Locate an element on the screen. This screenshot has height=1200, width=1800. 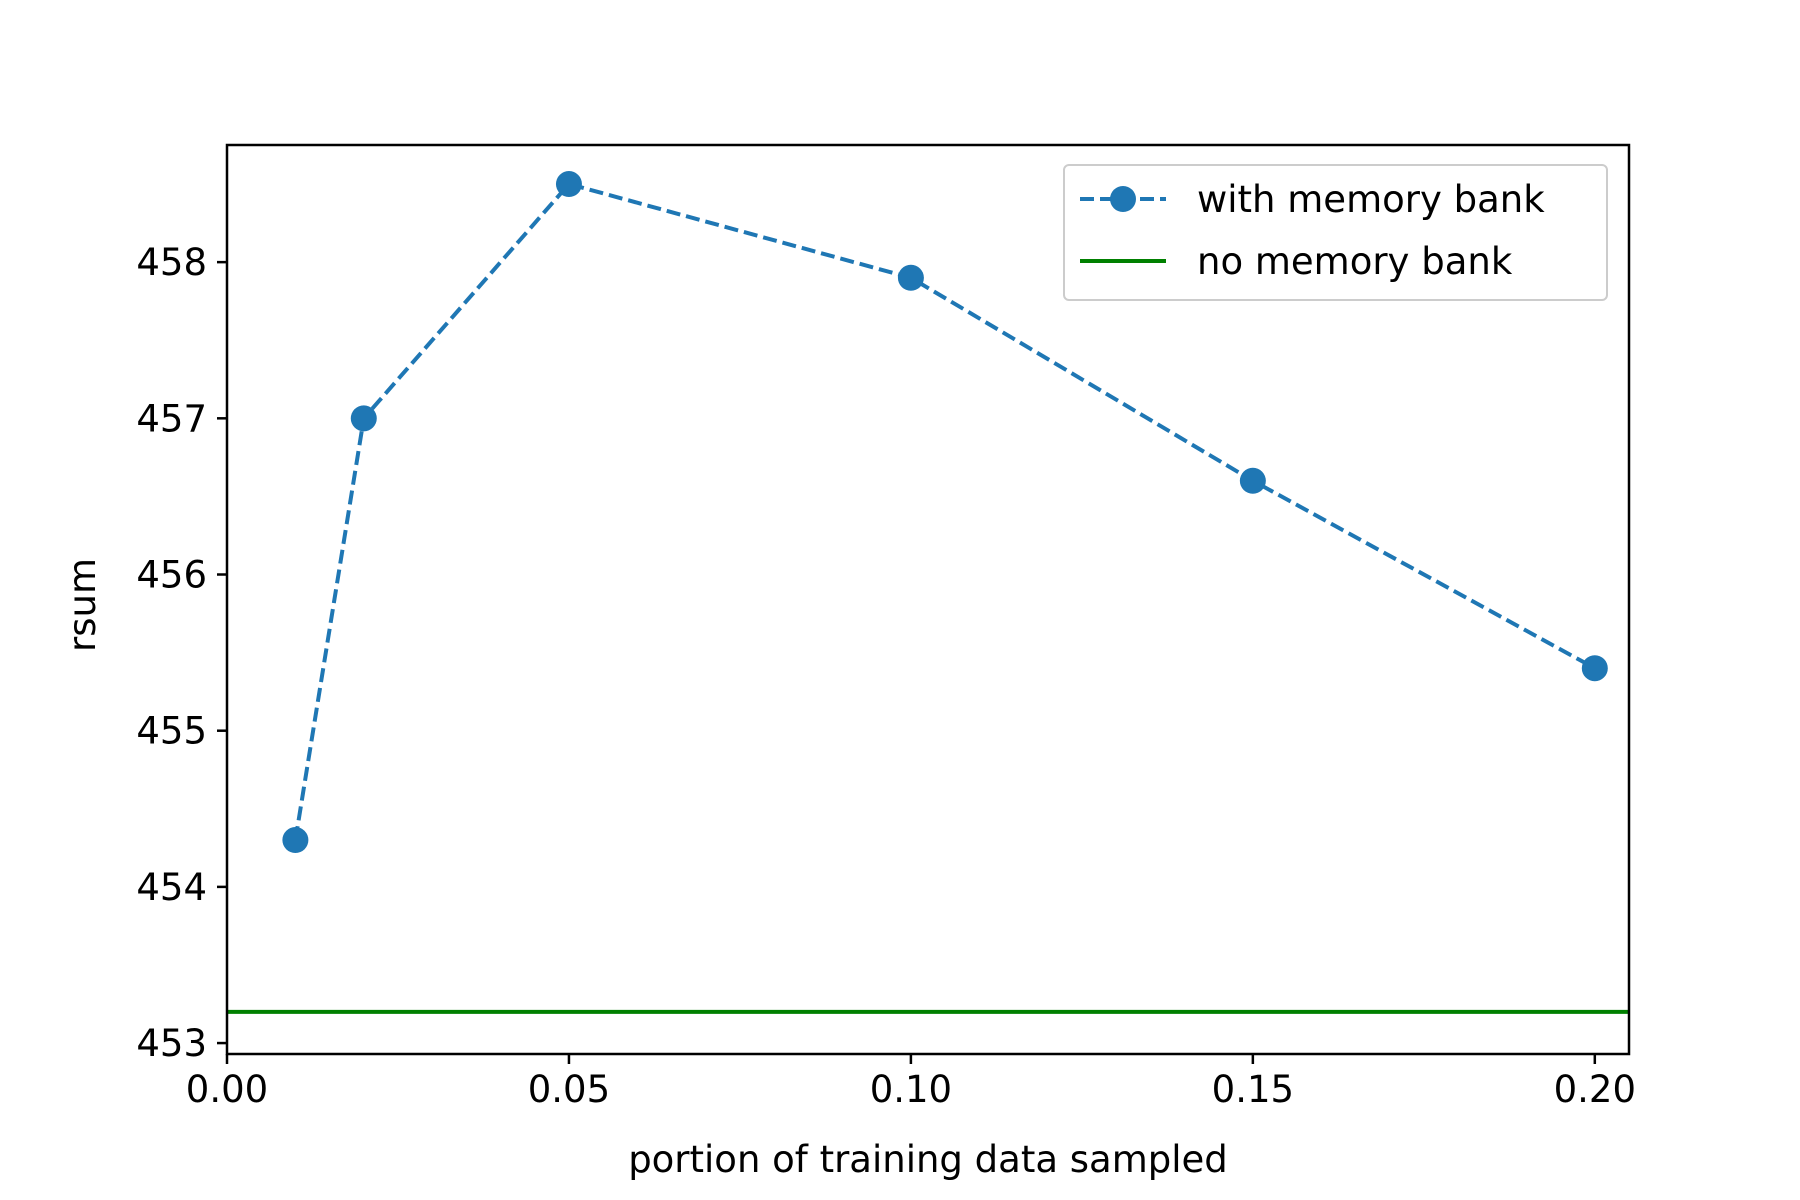
x-tick-label: 0.15 is located at coordinates (1253, 1089).